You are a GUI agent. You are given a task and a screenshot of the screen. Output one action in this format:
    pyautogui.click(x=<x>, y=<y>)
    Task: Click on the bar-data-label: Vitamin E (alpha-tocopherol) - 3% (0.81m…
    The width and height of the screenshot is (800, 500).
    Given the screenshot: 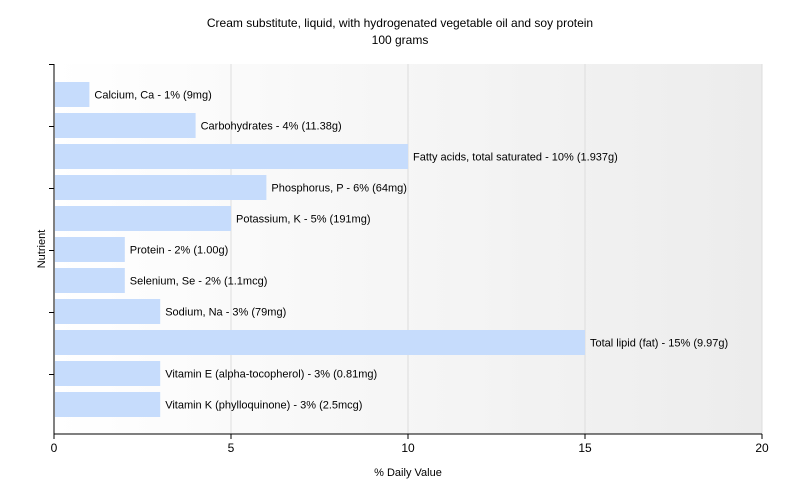 What is the action you would take?
    pyautogui.click(x=271, y=375)
    